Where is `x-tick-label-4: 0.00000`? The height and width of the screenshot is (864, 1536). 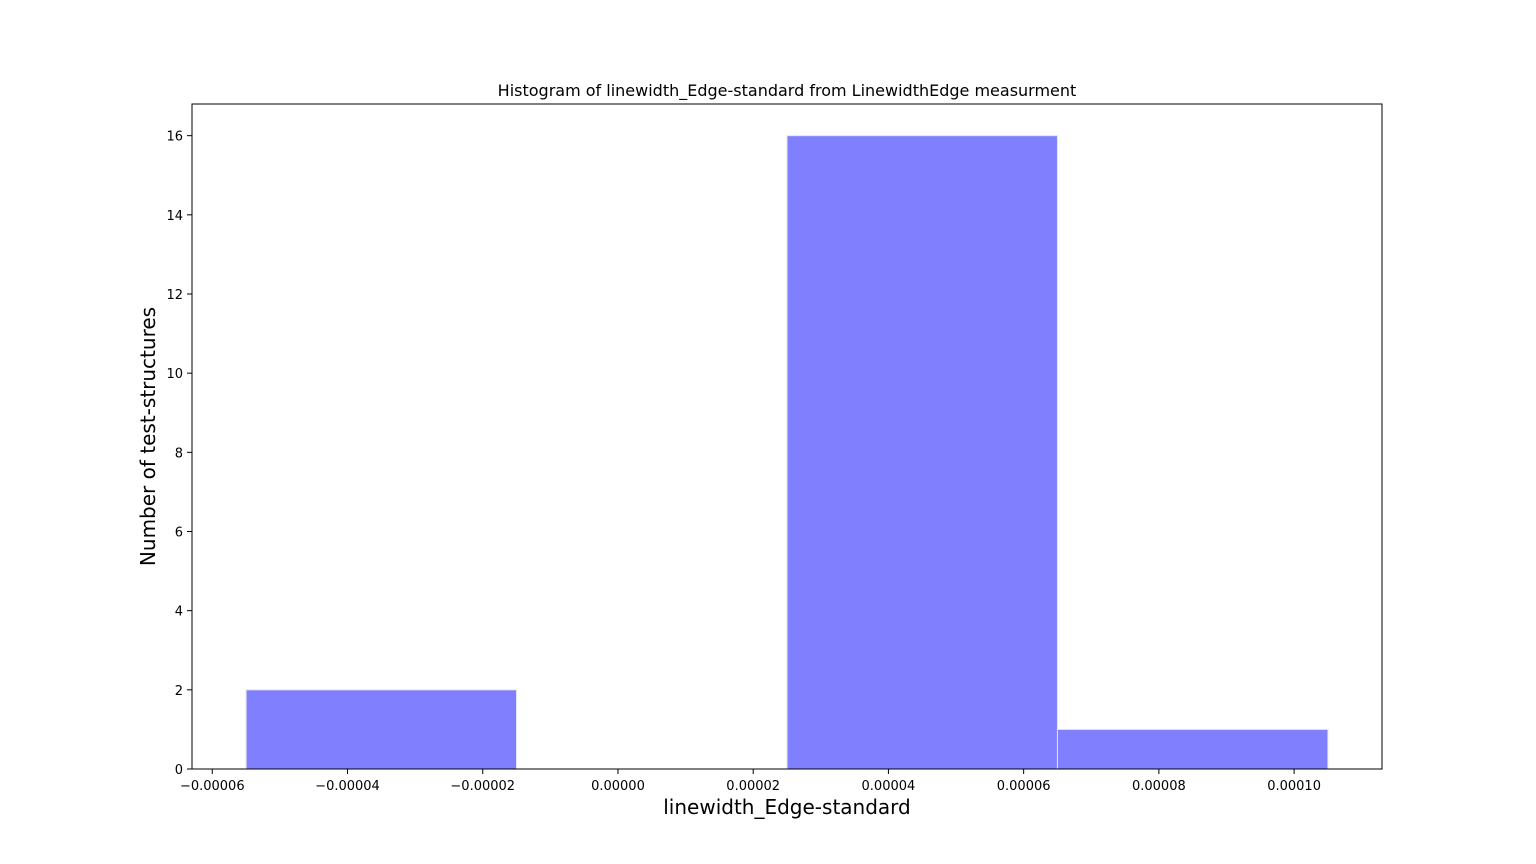
x-tick-label-4: 0.00000 is located at coordinates (618, 786).